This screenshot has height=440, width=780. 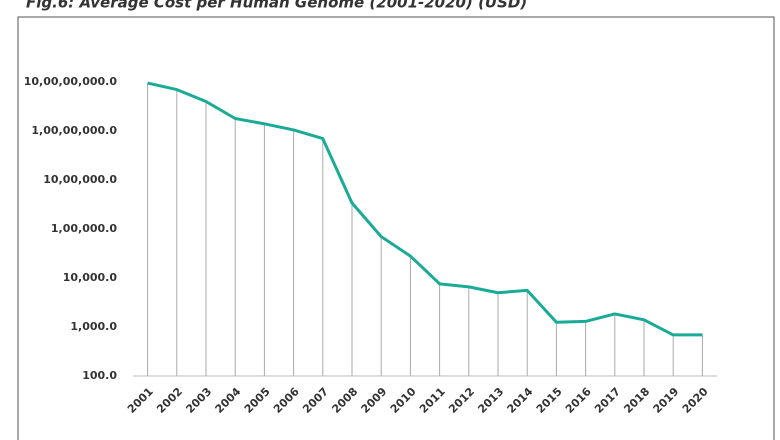 What do you see at coordinates (99, 375) in the screenshot?
I see `y-tick-label: 100.0` at bounding box center [99, 375].